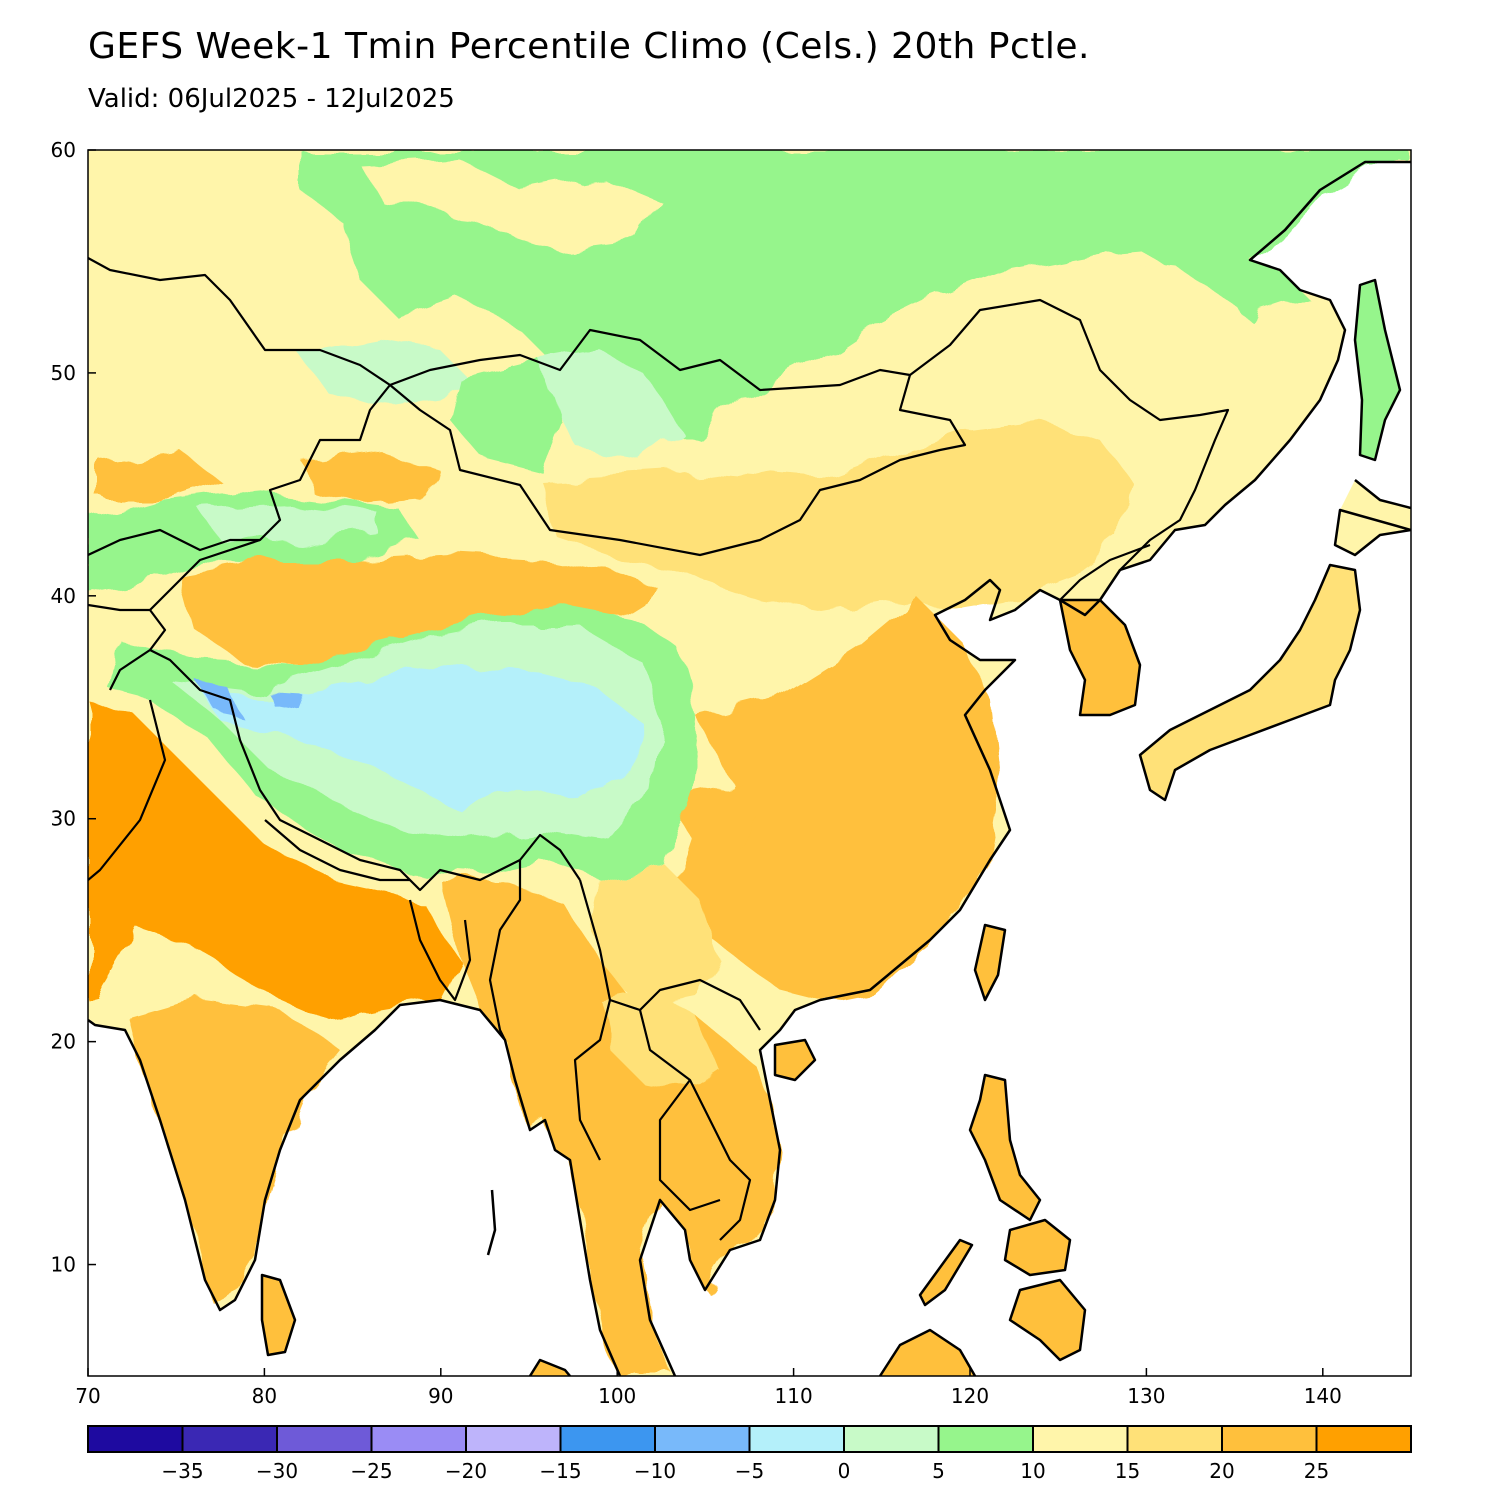  I want to click on band-15-20-north-china, so click(835, 515).